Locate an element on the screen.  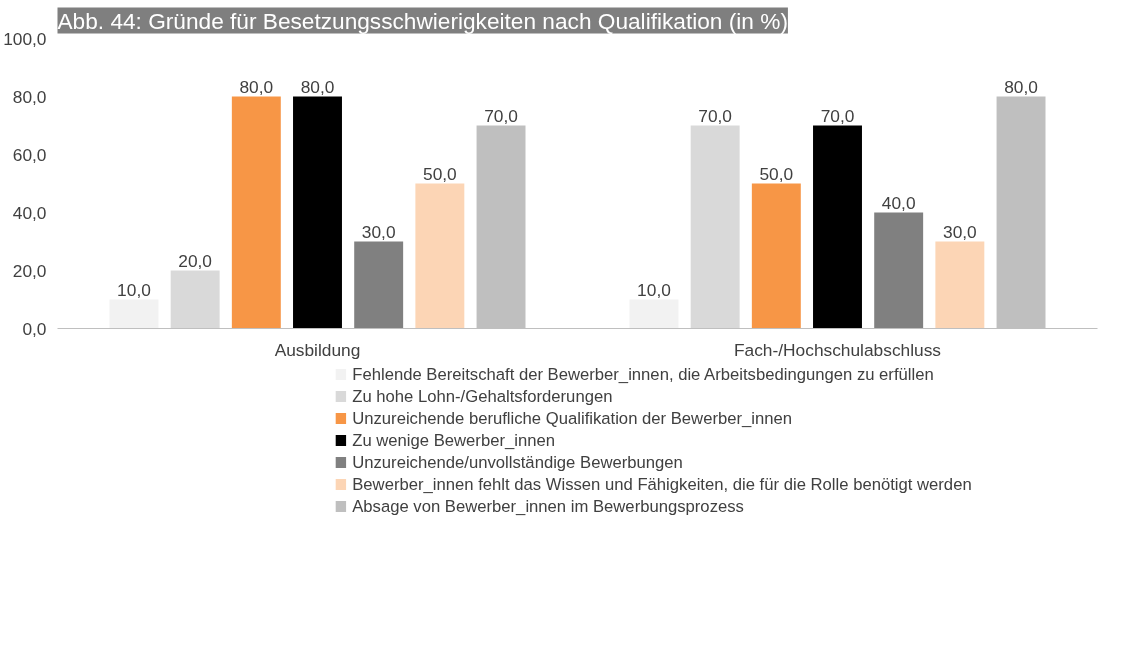
y-tick-label: 20,0 is located at coordinates (29, 270).